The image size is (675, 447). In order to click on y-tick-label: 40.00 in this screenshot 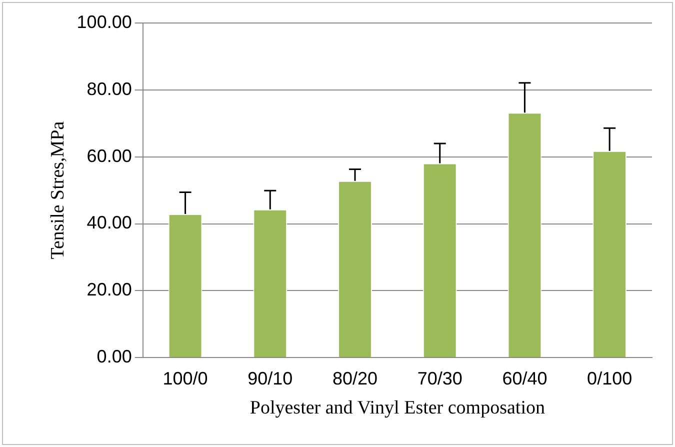, I will do `click(109, 222)`.